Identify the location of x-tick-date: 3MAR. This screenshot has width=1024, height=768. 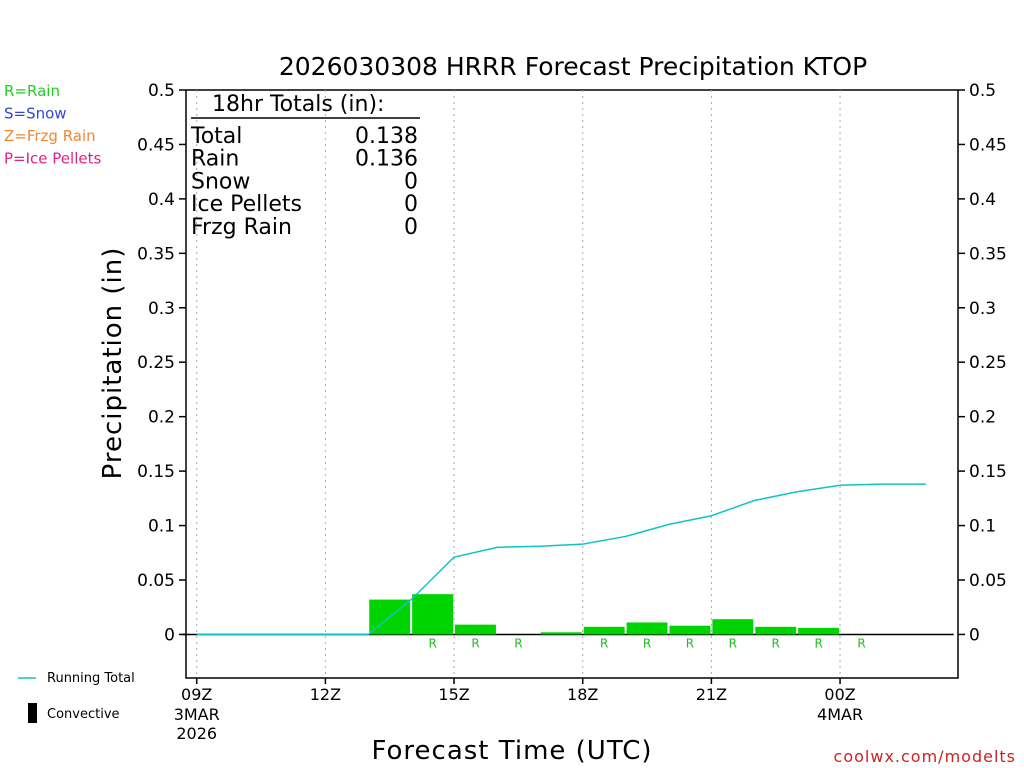
(197, 714).